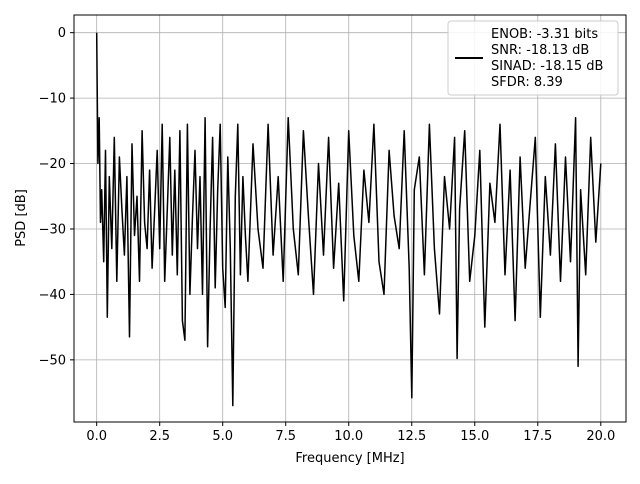  What do you see at coordinates (527, 82) in the screenshot?
I see `legend-entry-line-4: SFDR: 8.39` at bounding box center [527, 82].